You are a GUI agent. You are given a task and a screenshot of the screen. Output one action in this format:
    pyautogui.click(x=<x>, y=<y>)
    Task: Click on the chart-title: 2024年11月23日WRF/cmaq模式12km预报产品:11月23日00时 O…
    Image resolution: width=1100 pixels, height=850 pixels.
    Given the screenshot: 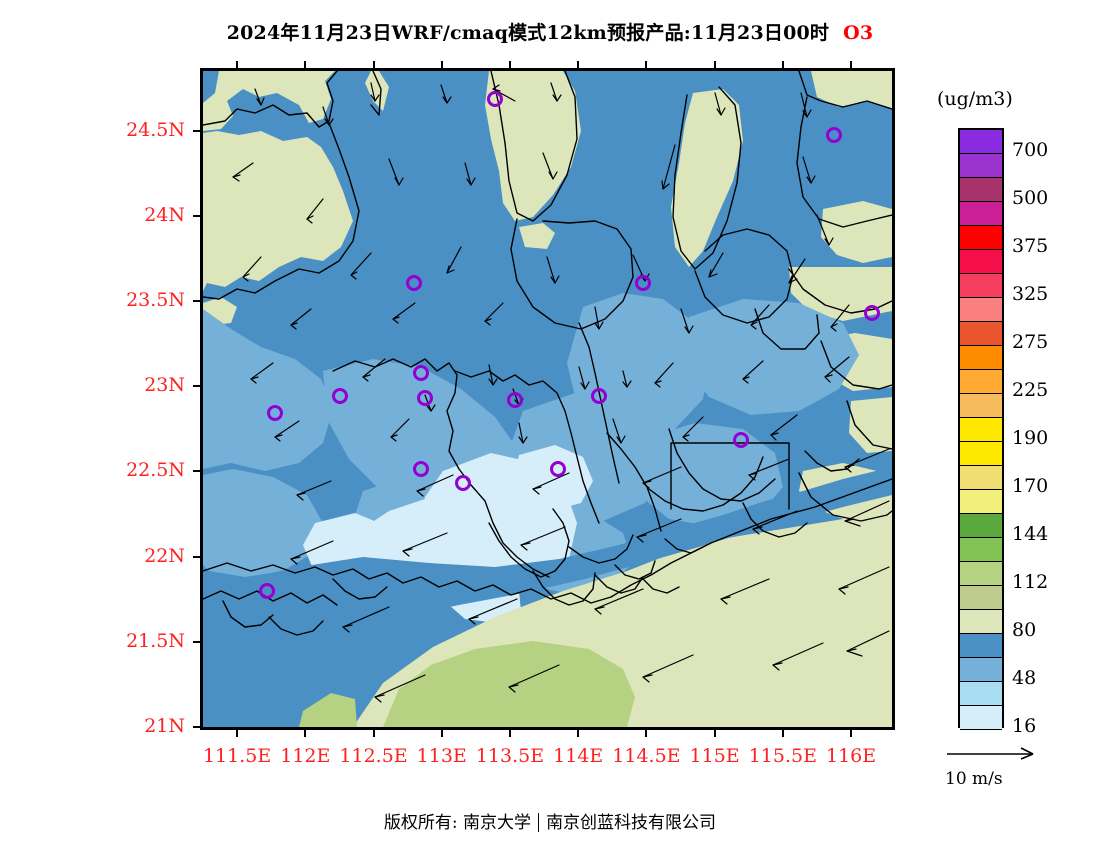 What is the action you would take?
    pyautogui.click(x=550, y=31)
    